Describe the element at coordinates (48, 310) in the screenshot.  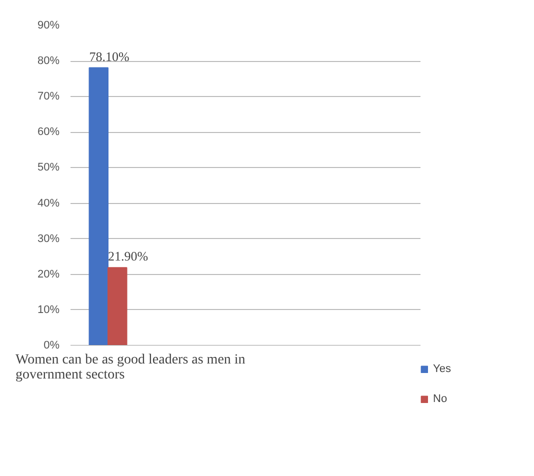
I see `y-tick-label: 10%` at that location.